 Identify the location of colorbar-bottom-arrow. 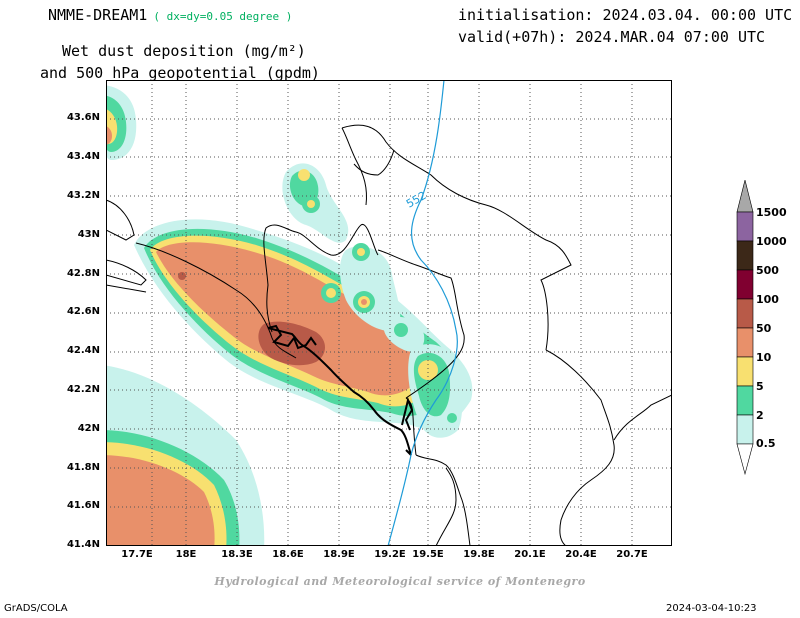
(745, 459).